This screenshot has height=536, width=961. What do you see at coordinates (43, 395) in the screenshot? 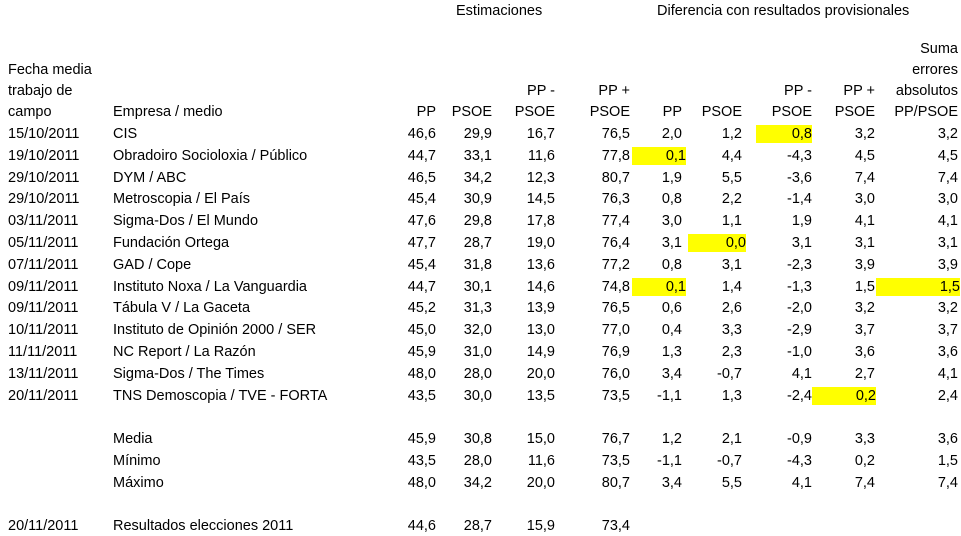
I see `table-cell-date: 20/11/2011` at bounding box center [43, 395].